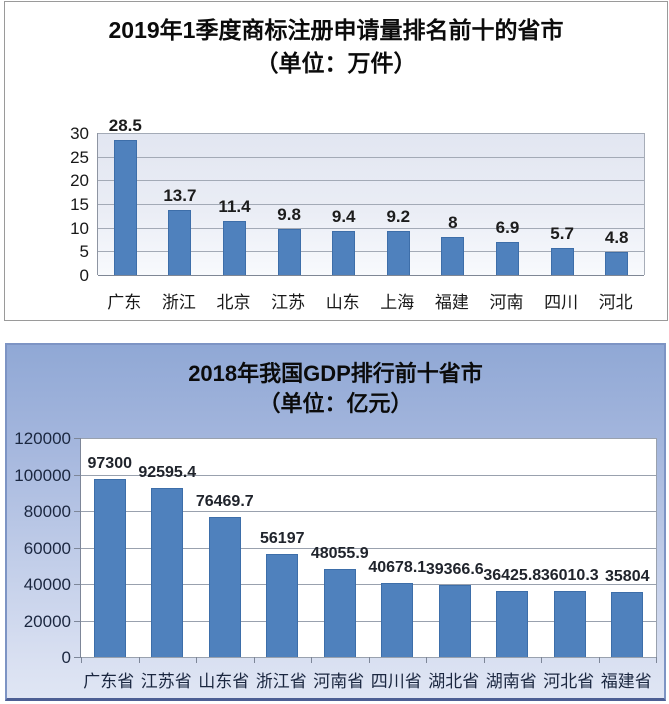 The width and height of the screenshot is (669, 704). What do you see at coordinates (512, 575) in the screenshot?
I see `value-label: 36425.8` at bounding box center [512, 575].